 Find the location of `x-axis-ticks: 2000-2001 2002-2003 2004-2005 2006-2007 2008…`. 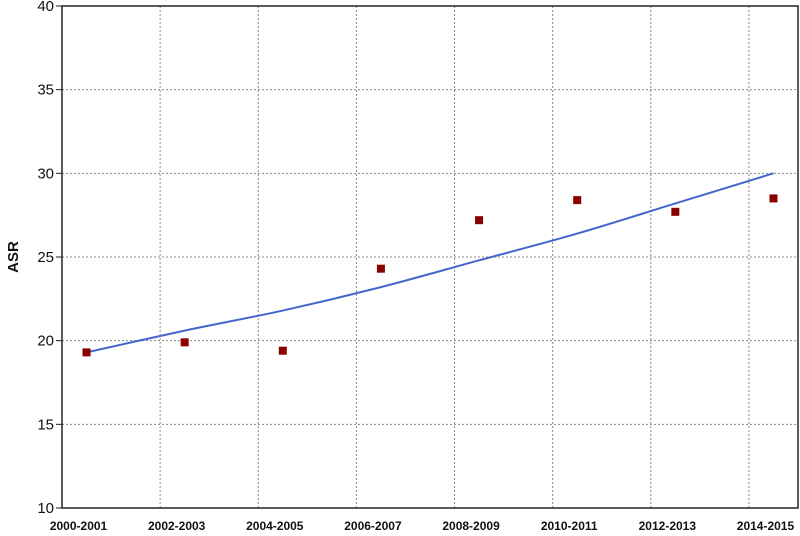

x-axis-ticks: 2000-2001 2002-2003 2004-2005 2006-2007 2008… is located at coordinates (422, 526).